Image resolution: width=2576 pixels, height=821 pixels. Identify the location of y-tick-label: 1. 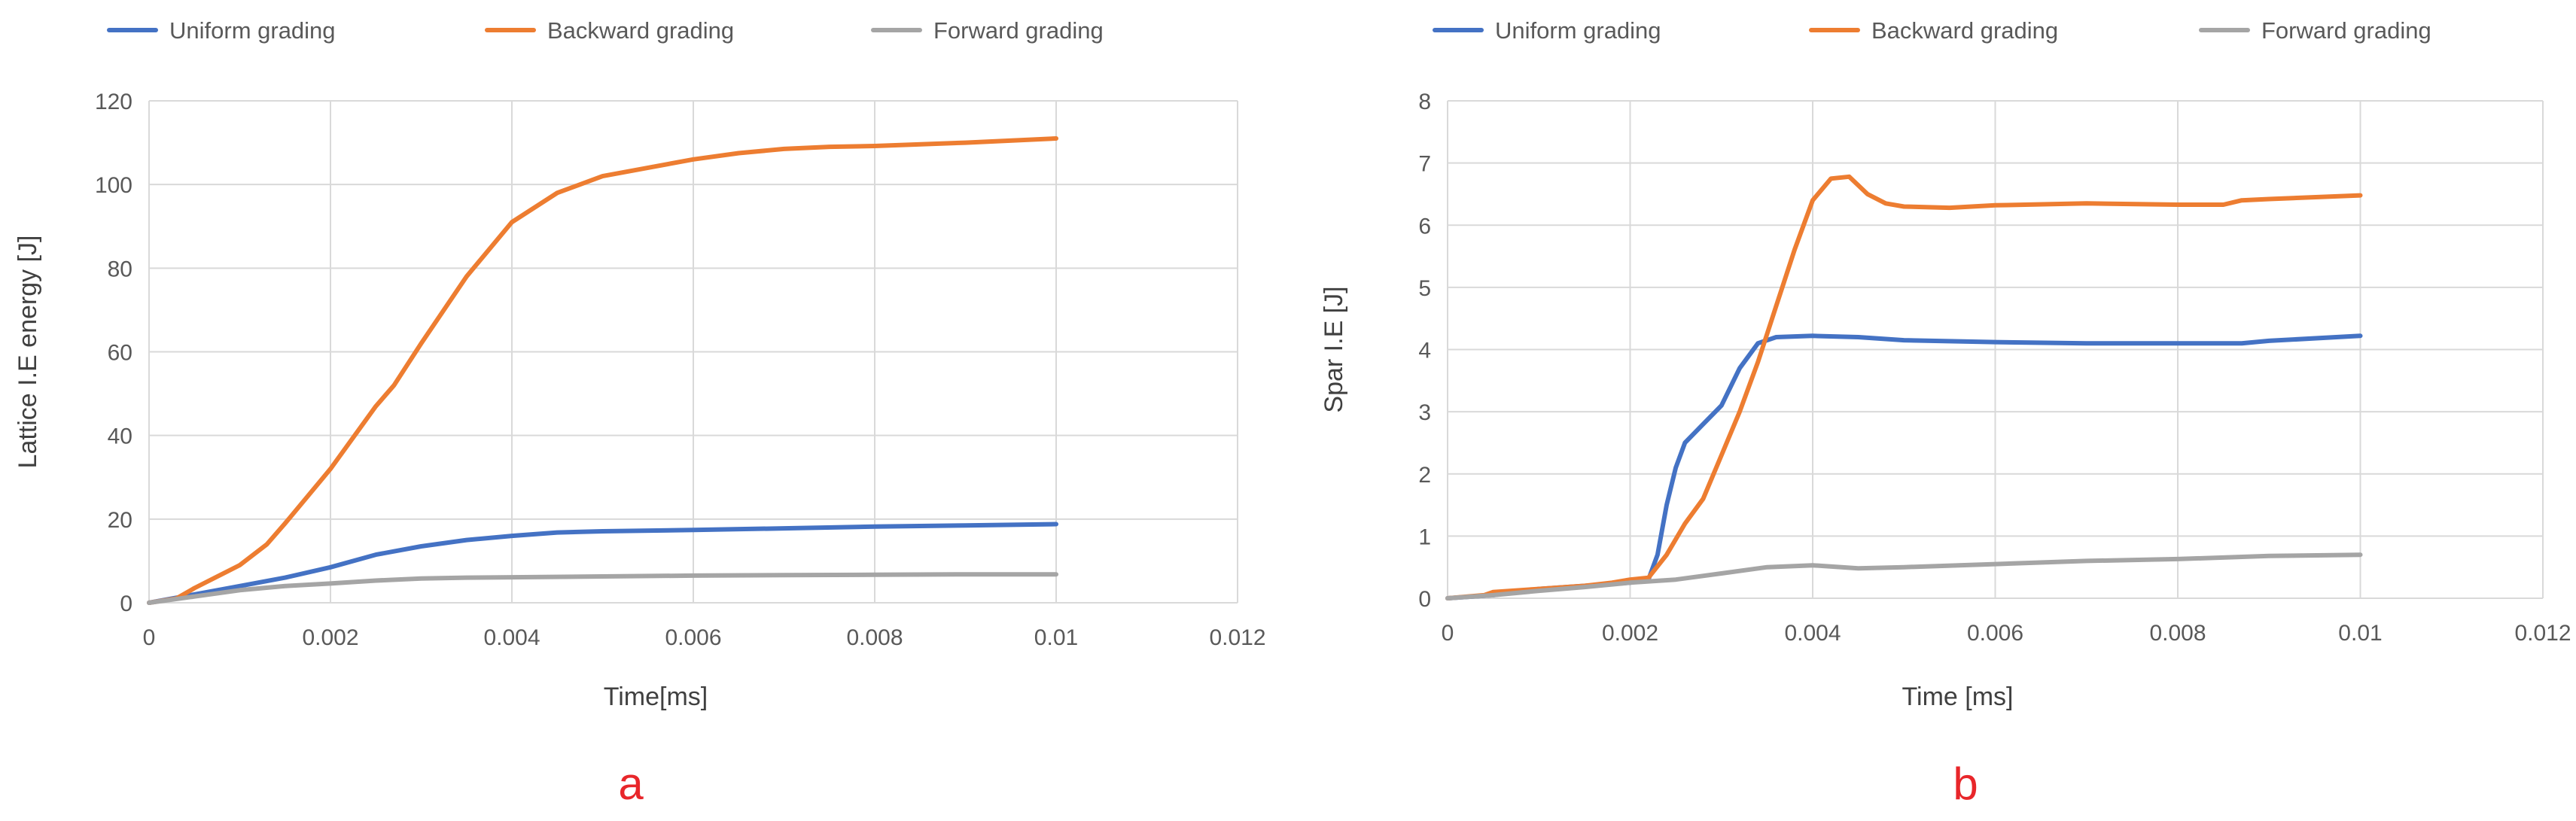
(1425, 537).